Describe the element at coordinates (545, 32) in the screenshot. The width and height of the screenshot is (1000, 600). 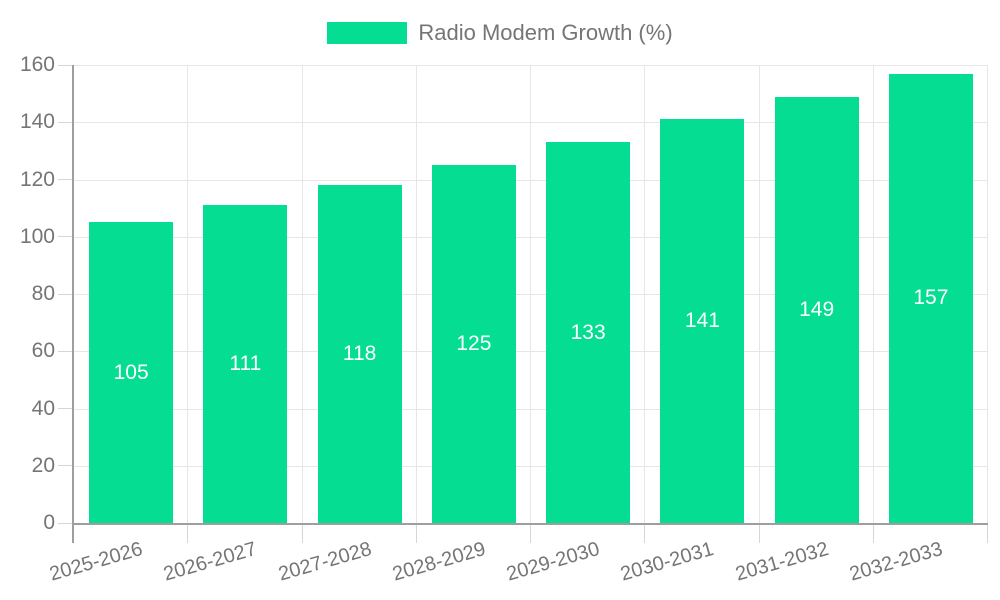
I see `legend-label: Radio Modem Growth (%)` at that location.